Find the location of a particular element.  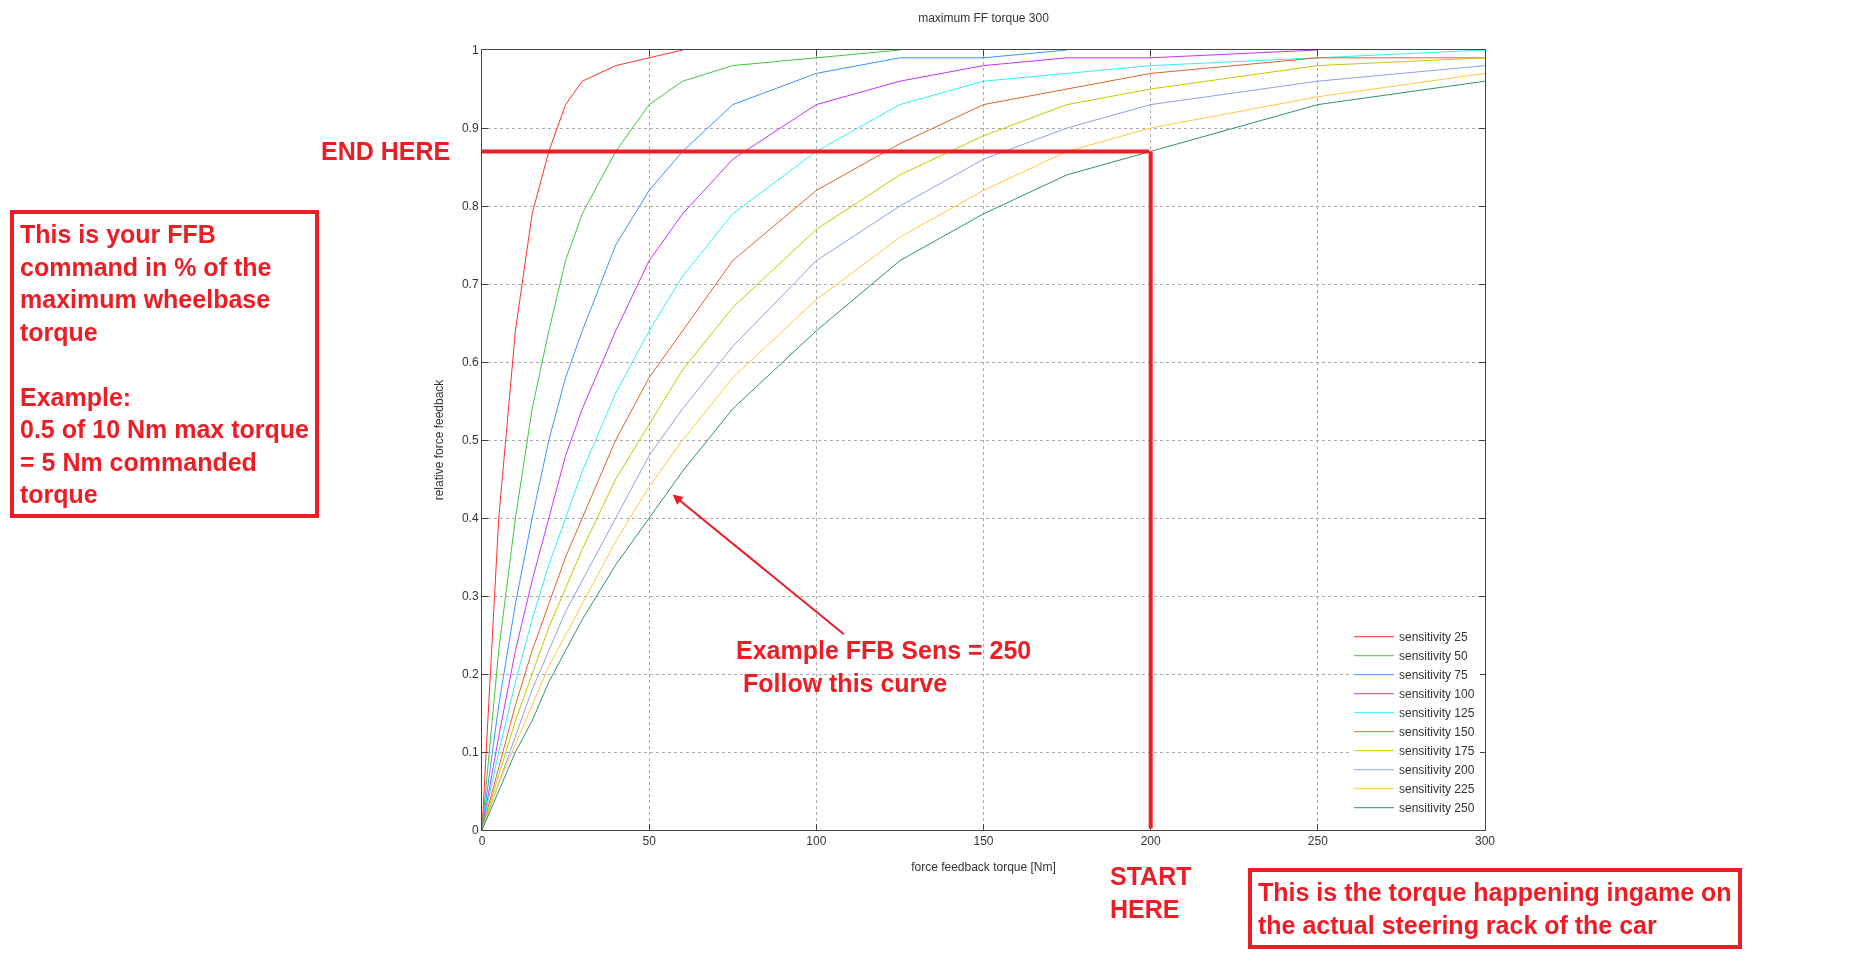

text: This is your FFB command in % of the maximum wheelbase torque Example: 0.5 of 10 Nm max torque = 5 Nm commanded torque is located at coordinates (164, 364).